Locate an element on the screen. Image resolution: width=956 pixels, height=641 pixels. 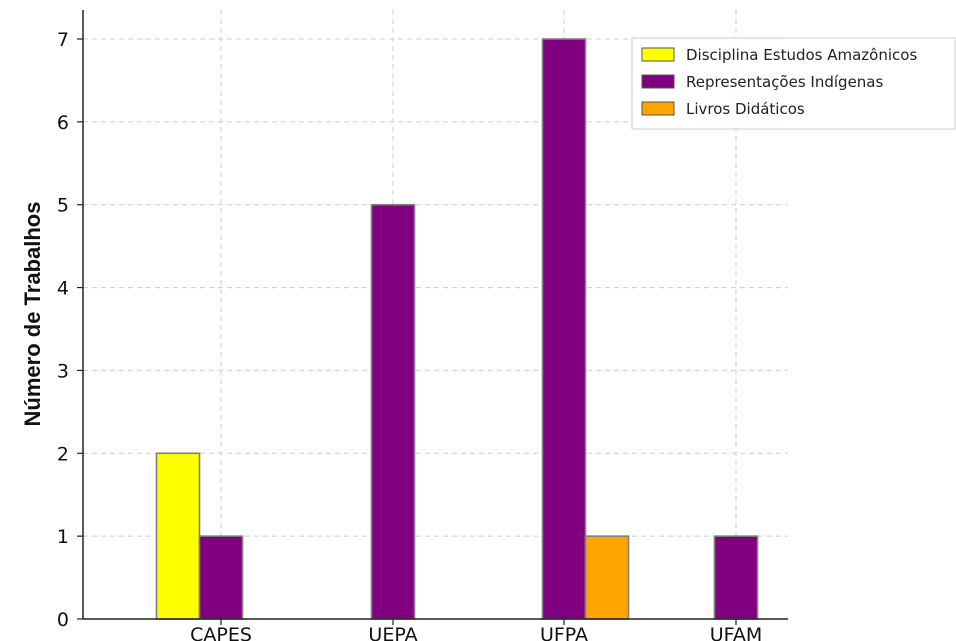
y-tick-label: 2 is located at coordinates (63, 454).